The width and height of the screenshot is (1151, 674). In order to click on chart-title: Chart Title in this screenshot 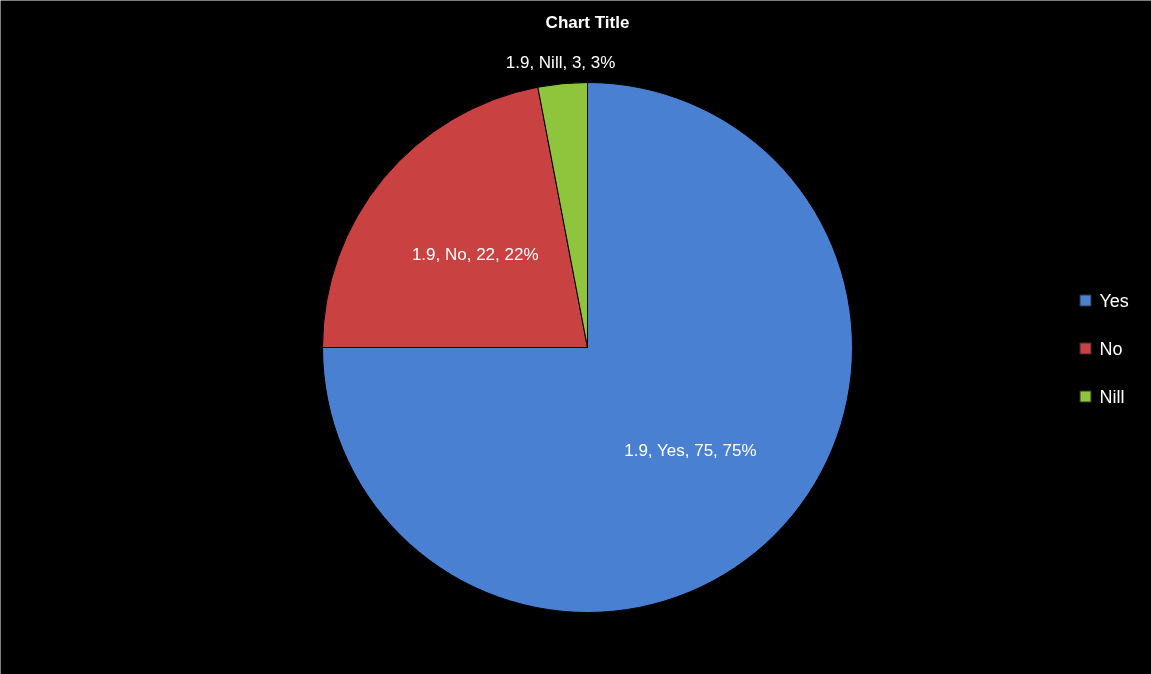, I will do `click(587, 22)`.